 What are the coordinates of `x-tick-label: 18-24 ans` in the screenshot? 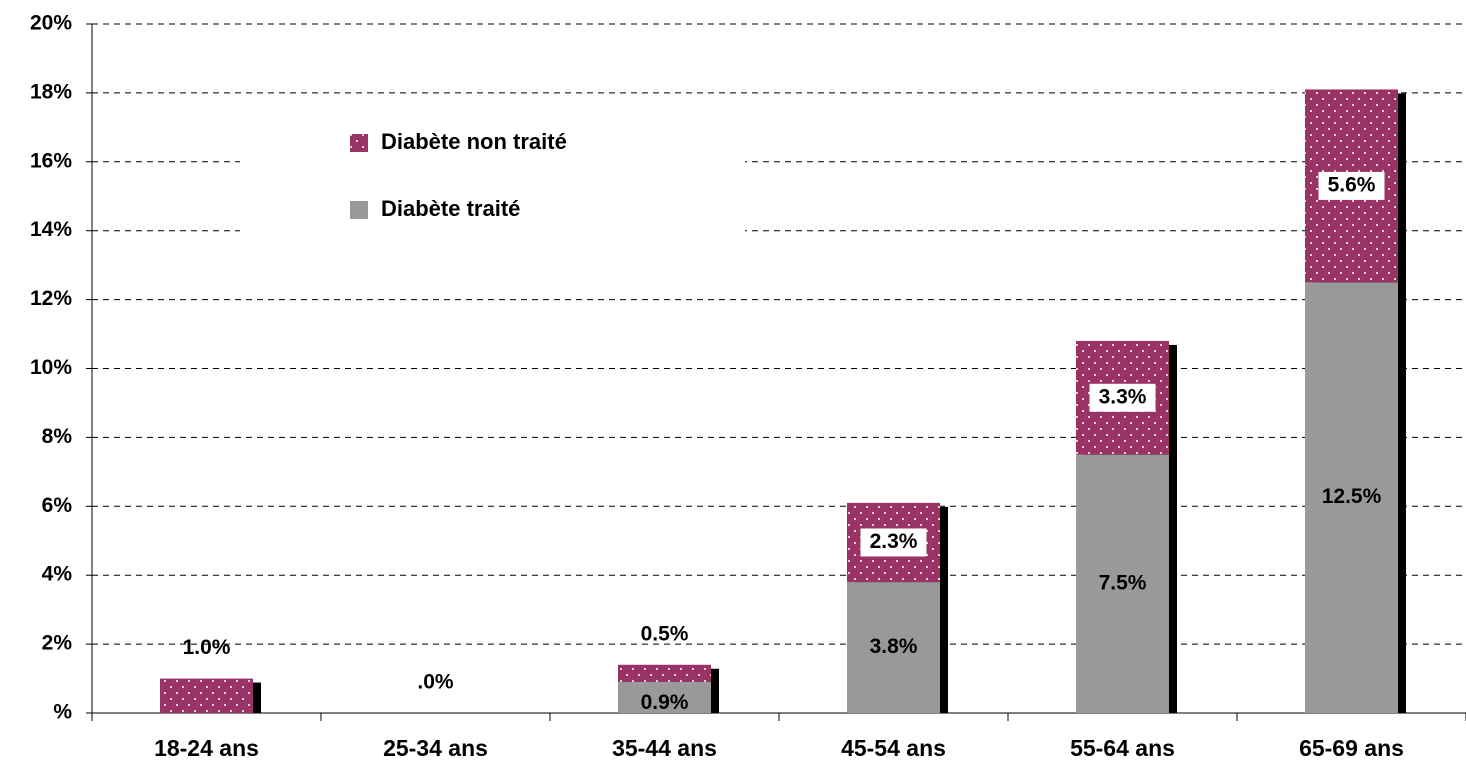 It's located at (206, 748).